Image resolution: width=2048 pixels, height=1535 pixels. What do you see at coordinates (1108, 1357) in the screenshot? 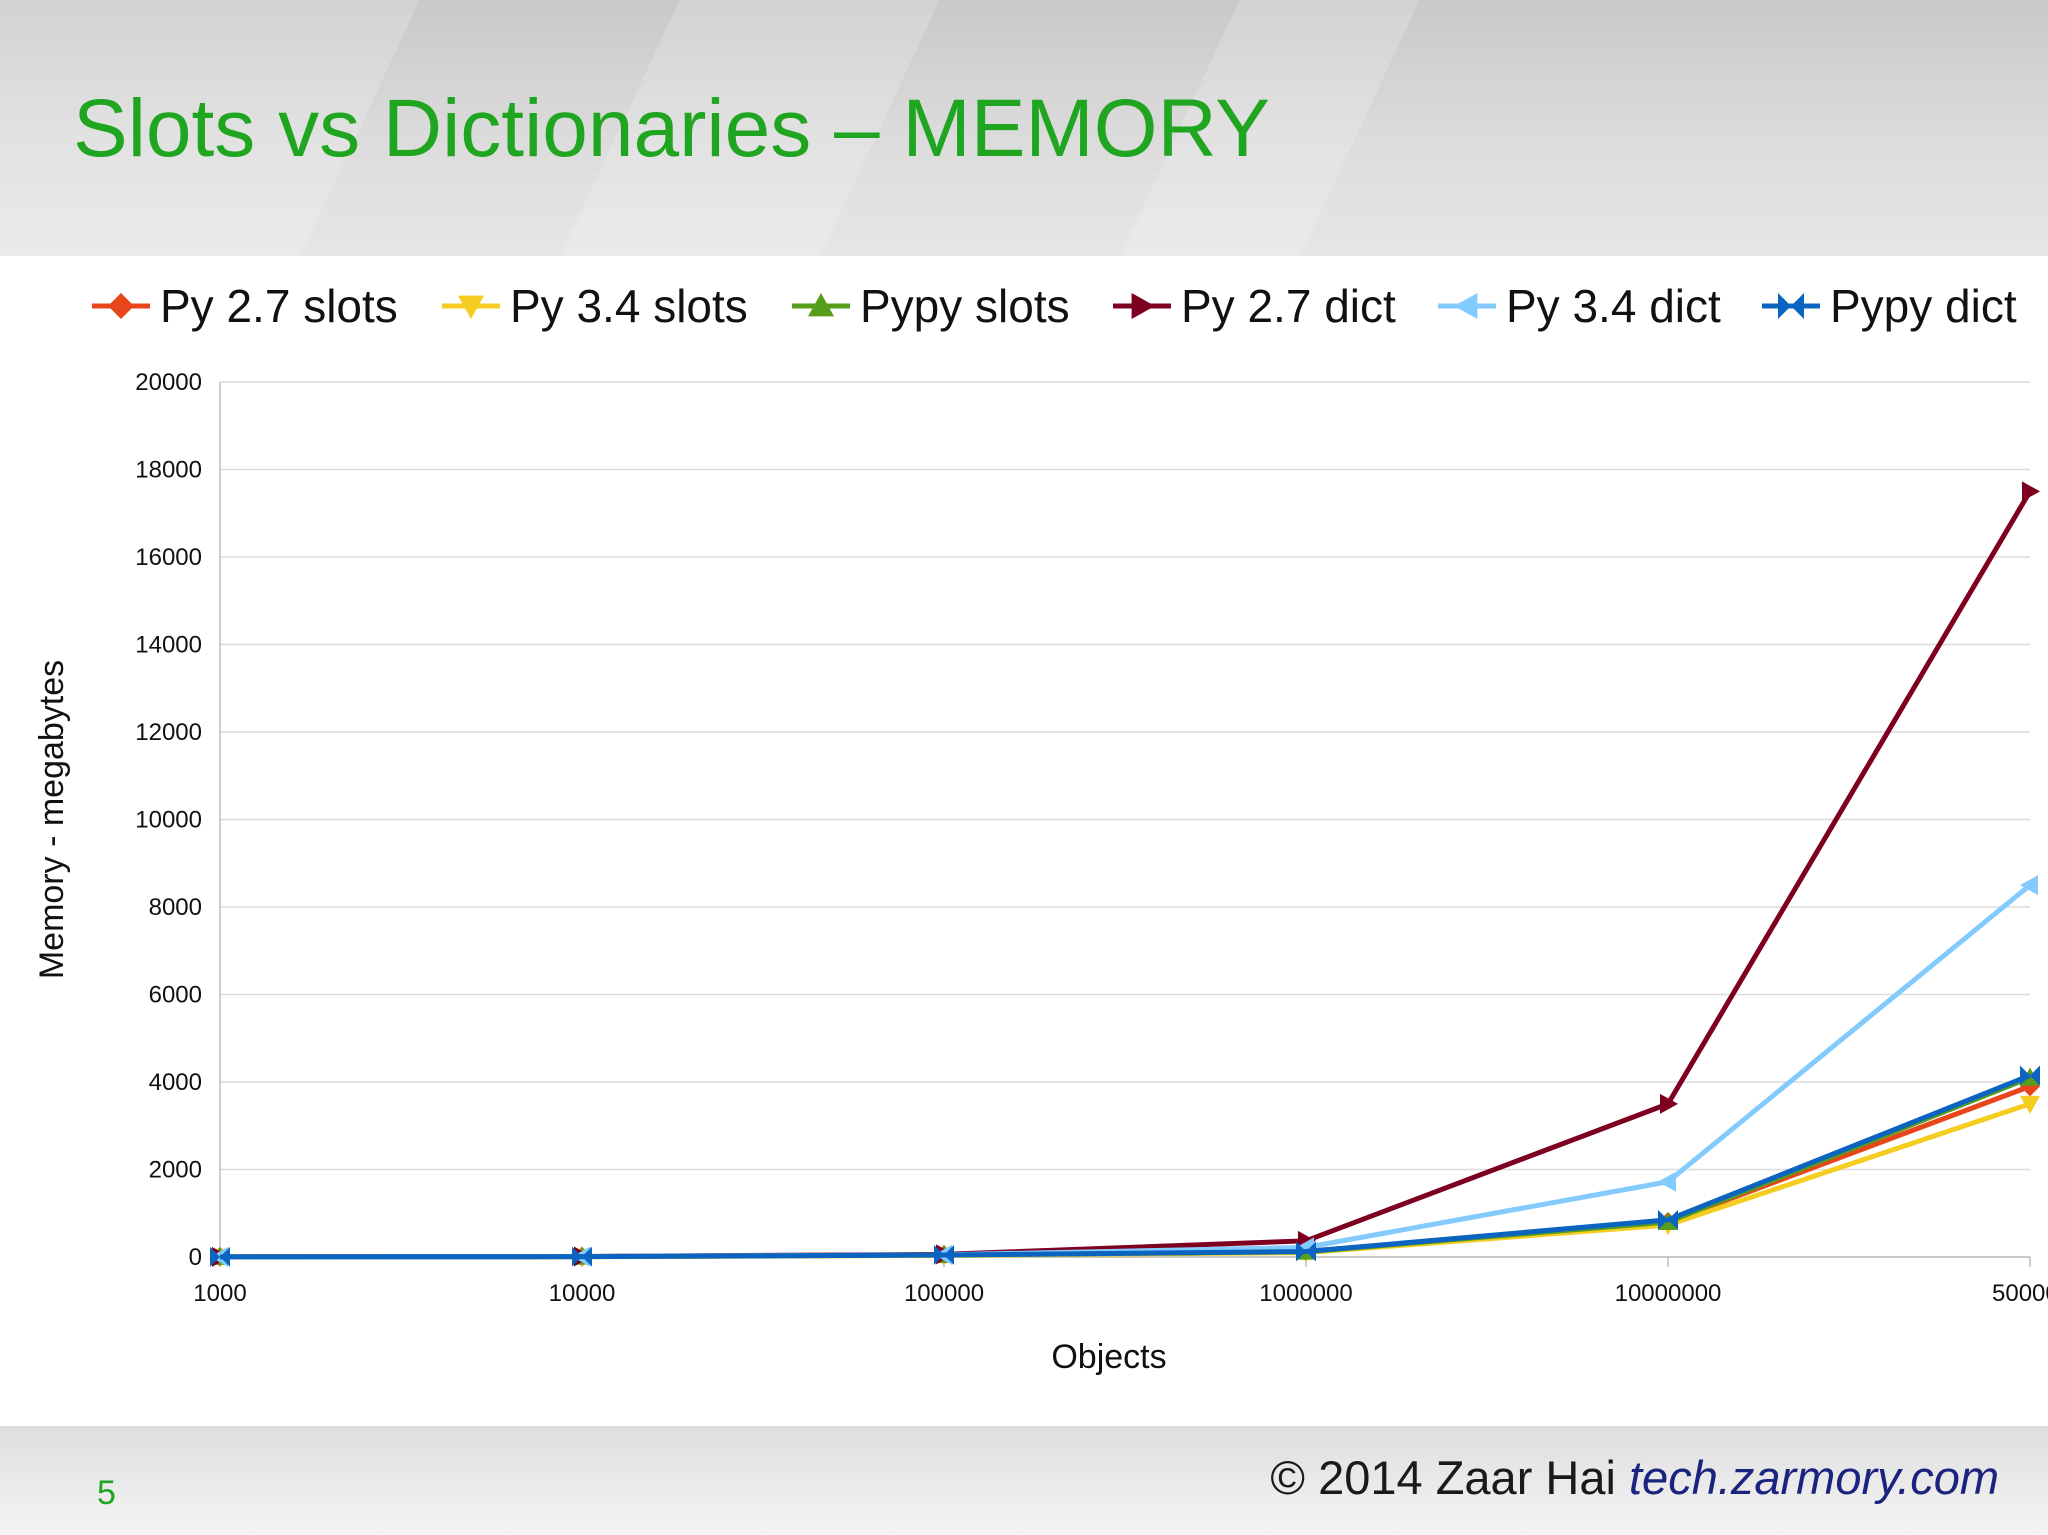
I see `x-axis-title: Objects` at bounding box center [1108, 1357].